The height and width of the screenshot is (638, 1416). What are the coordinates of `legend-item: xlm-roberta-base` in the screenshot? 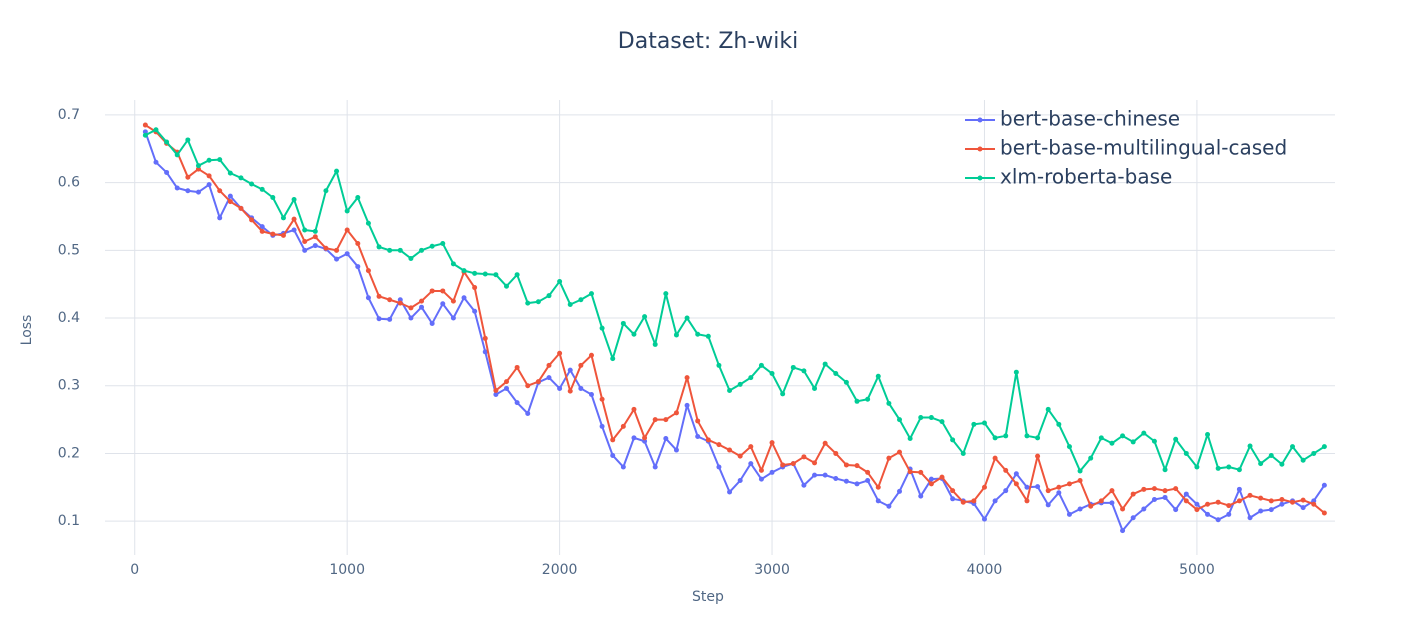 It's located at (1068, 177).